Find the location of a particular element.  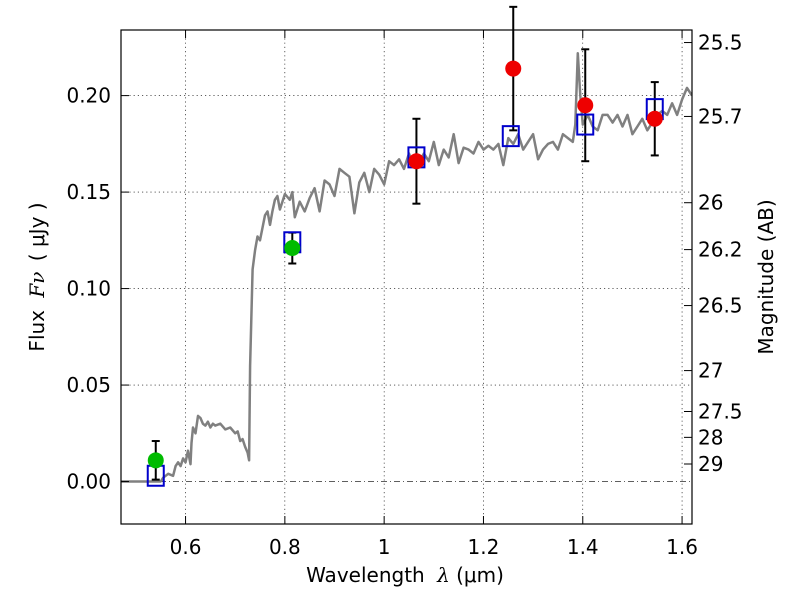

y-tick-label: 0.05 is located at coordinates (88, 385).